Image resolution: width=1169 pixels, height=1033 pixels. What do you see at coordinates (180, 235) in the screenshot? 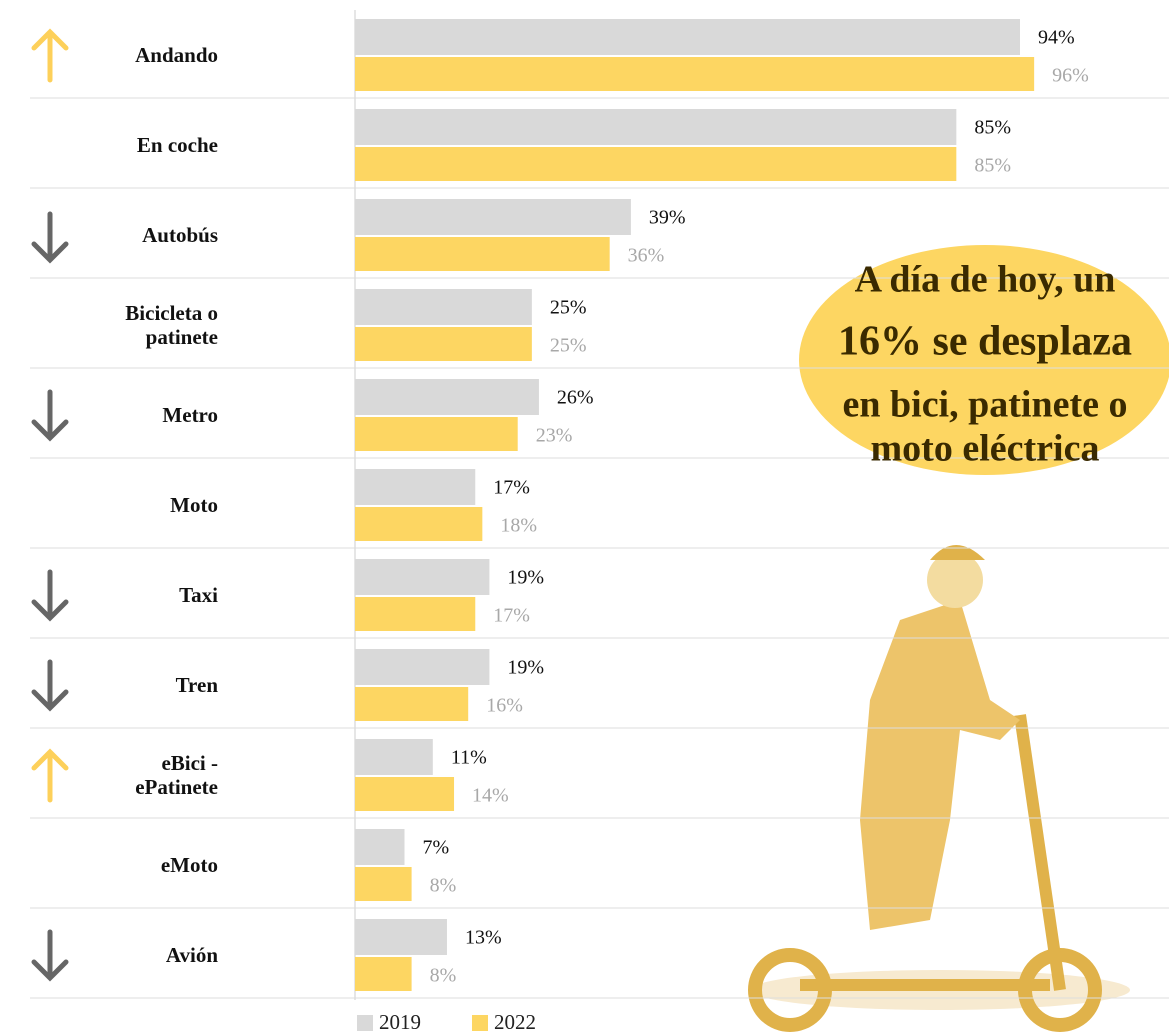
I see `category-label: Autobús` at bounding box center [180, 235].